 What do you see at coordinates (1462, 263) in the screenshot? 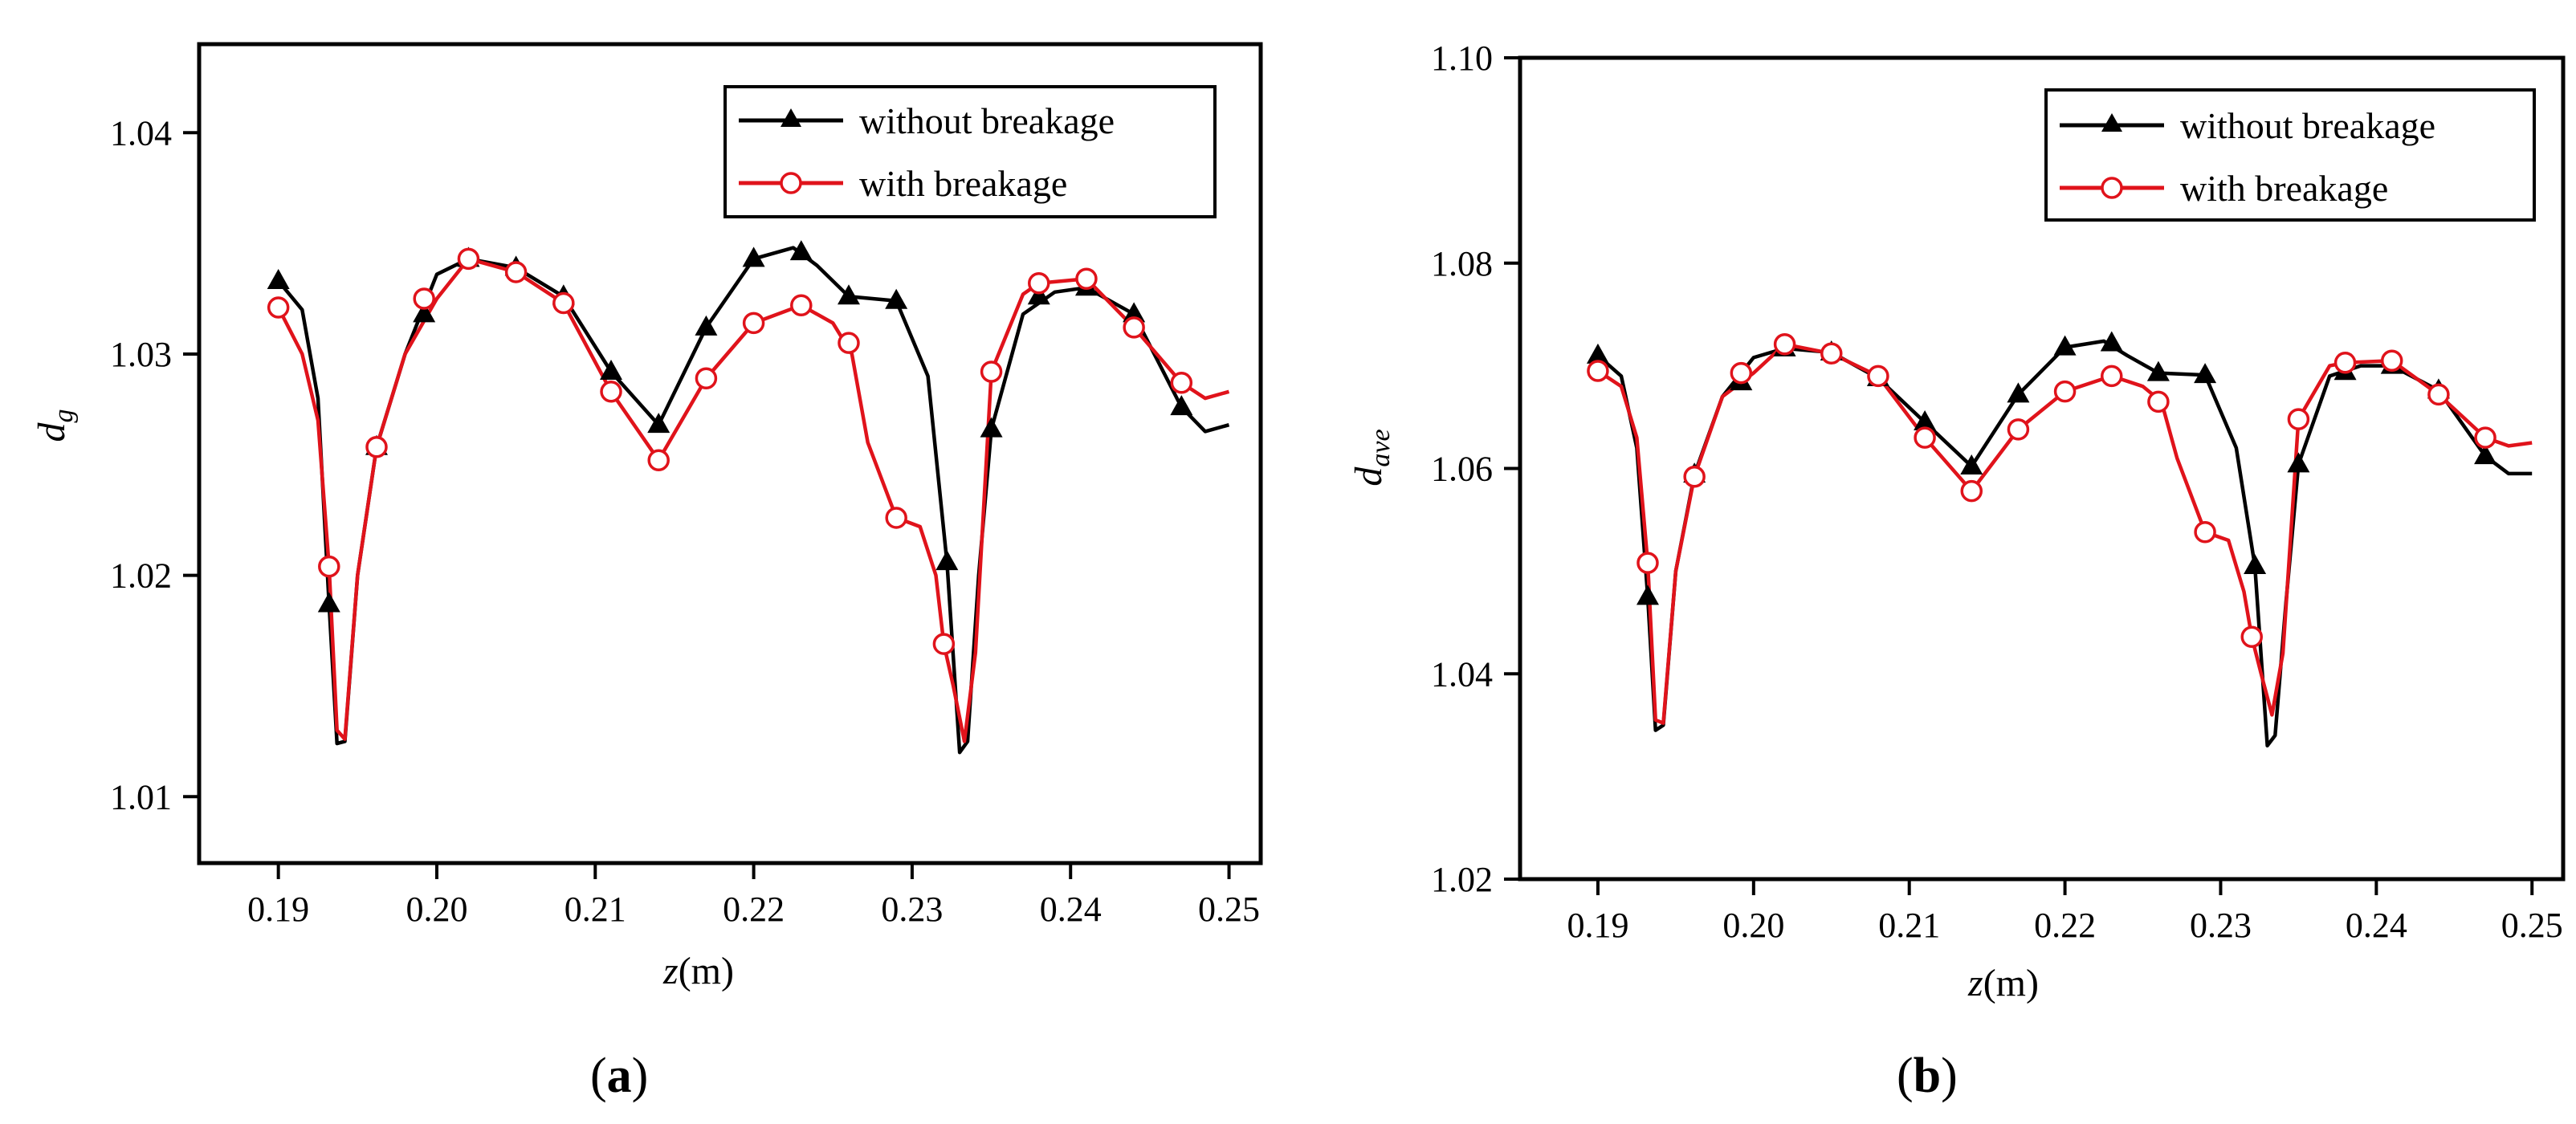
I see `y-tick-label: 1.08` at bounding box center [1462, 263].